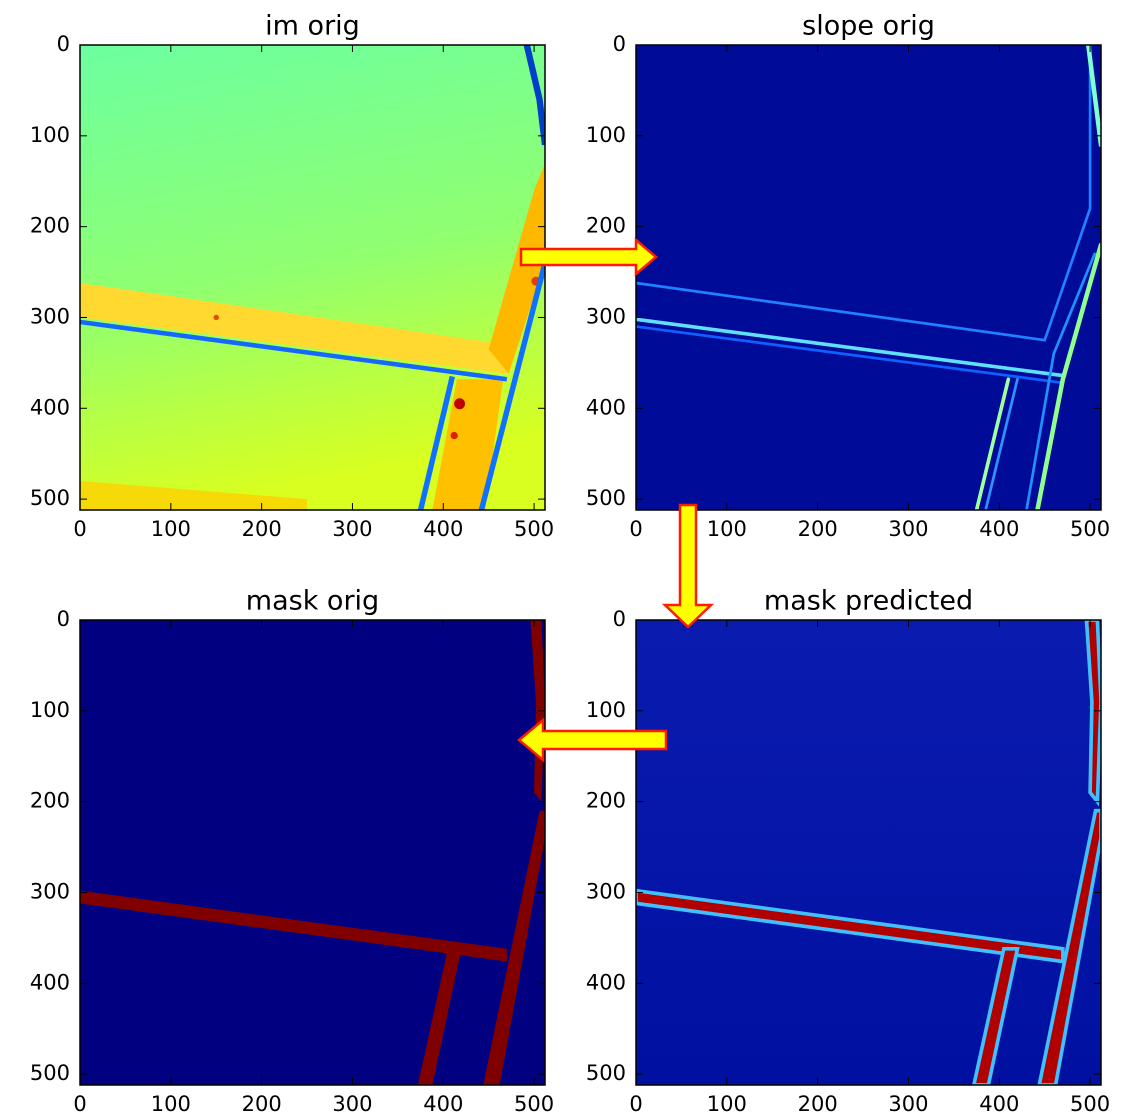 Image resolution: width=1130 pixels, height=1116 pixels. I want to click on panel-title: mask predicted, so click(868, 601).